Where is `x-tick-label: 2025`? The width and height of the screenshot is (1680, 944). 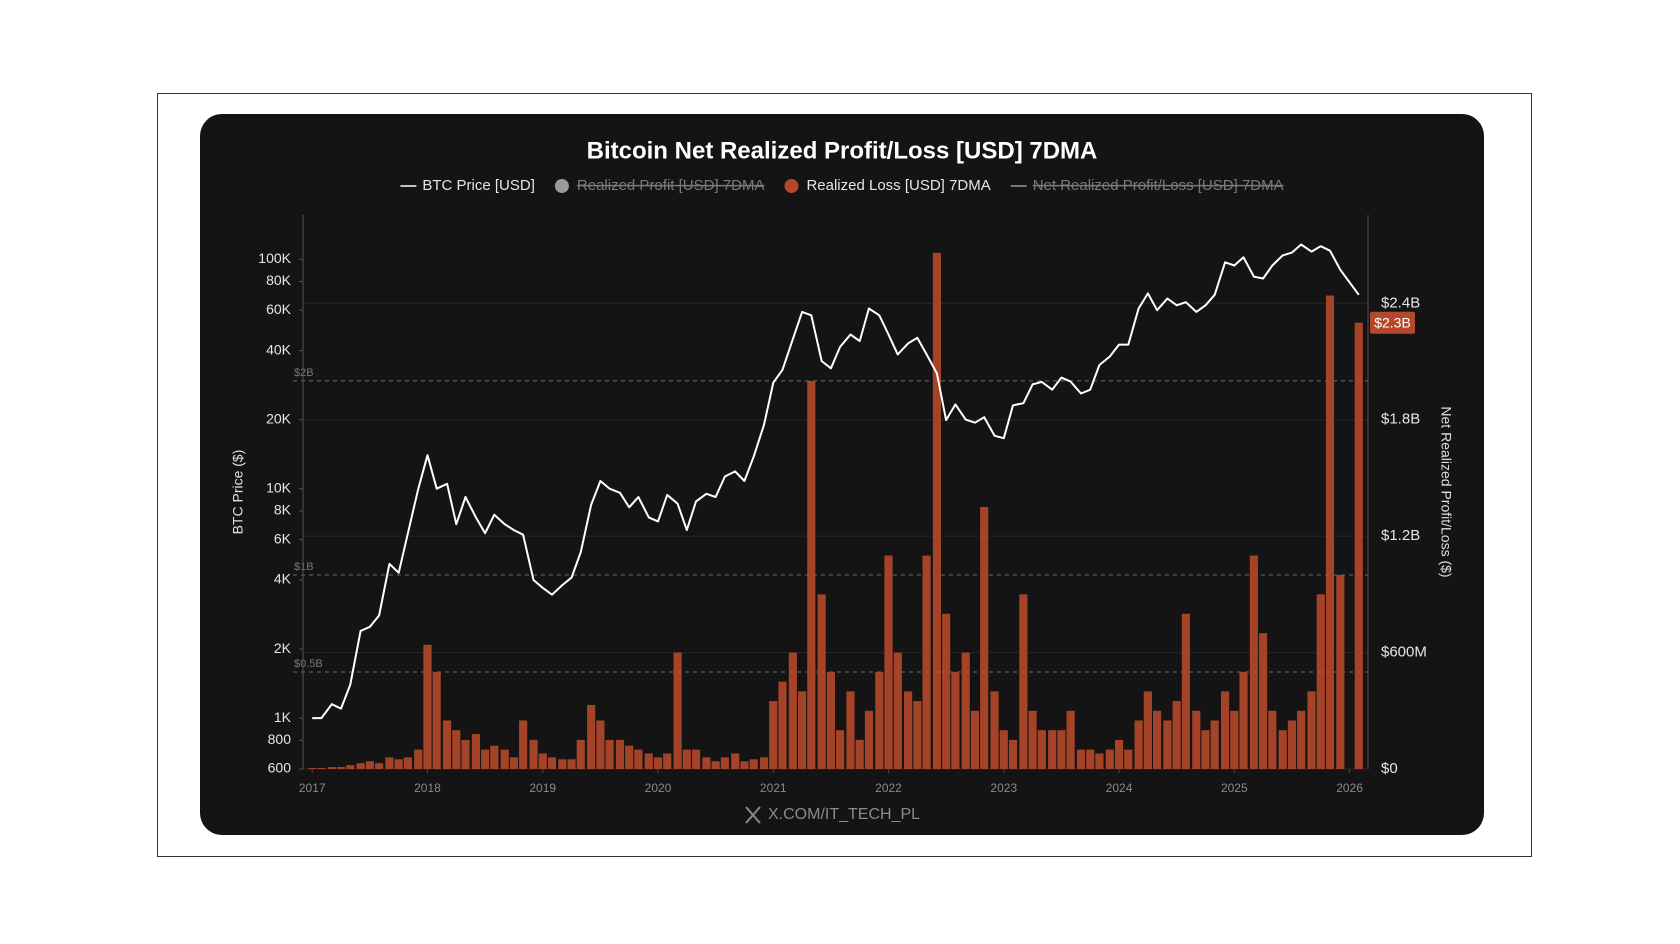
x-tick-label: 2025 is located at coordinates (1234, 788).